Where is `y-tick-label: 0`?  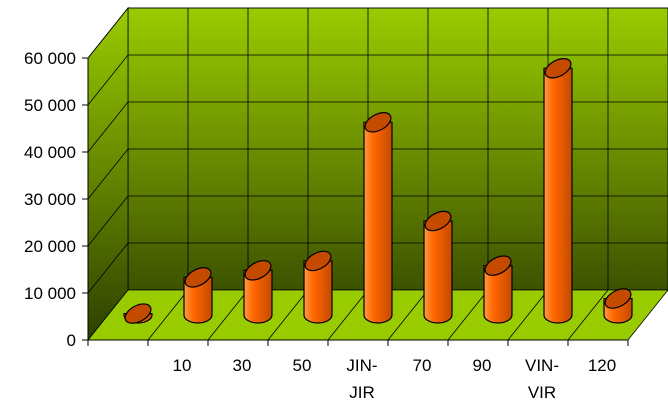
y-tick-label: 0 is located at coordinates (71, 340).